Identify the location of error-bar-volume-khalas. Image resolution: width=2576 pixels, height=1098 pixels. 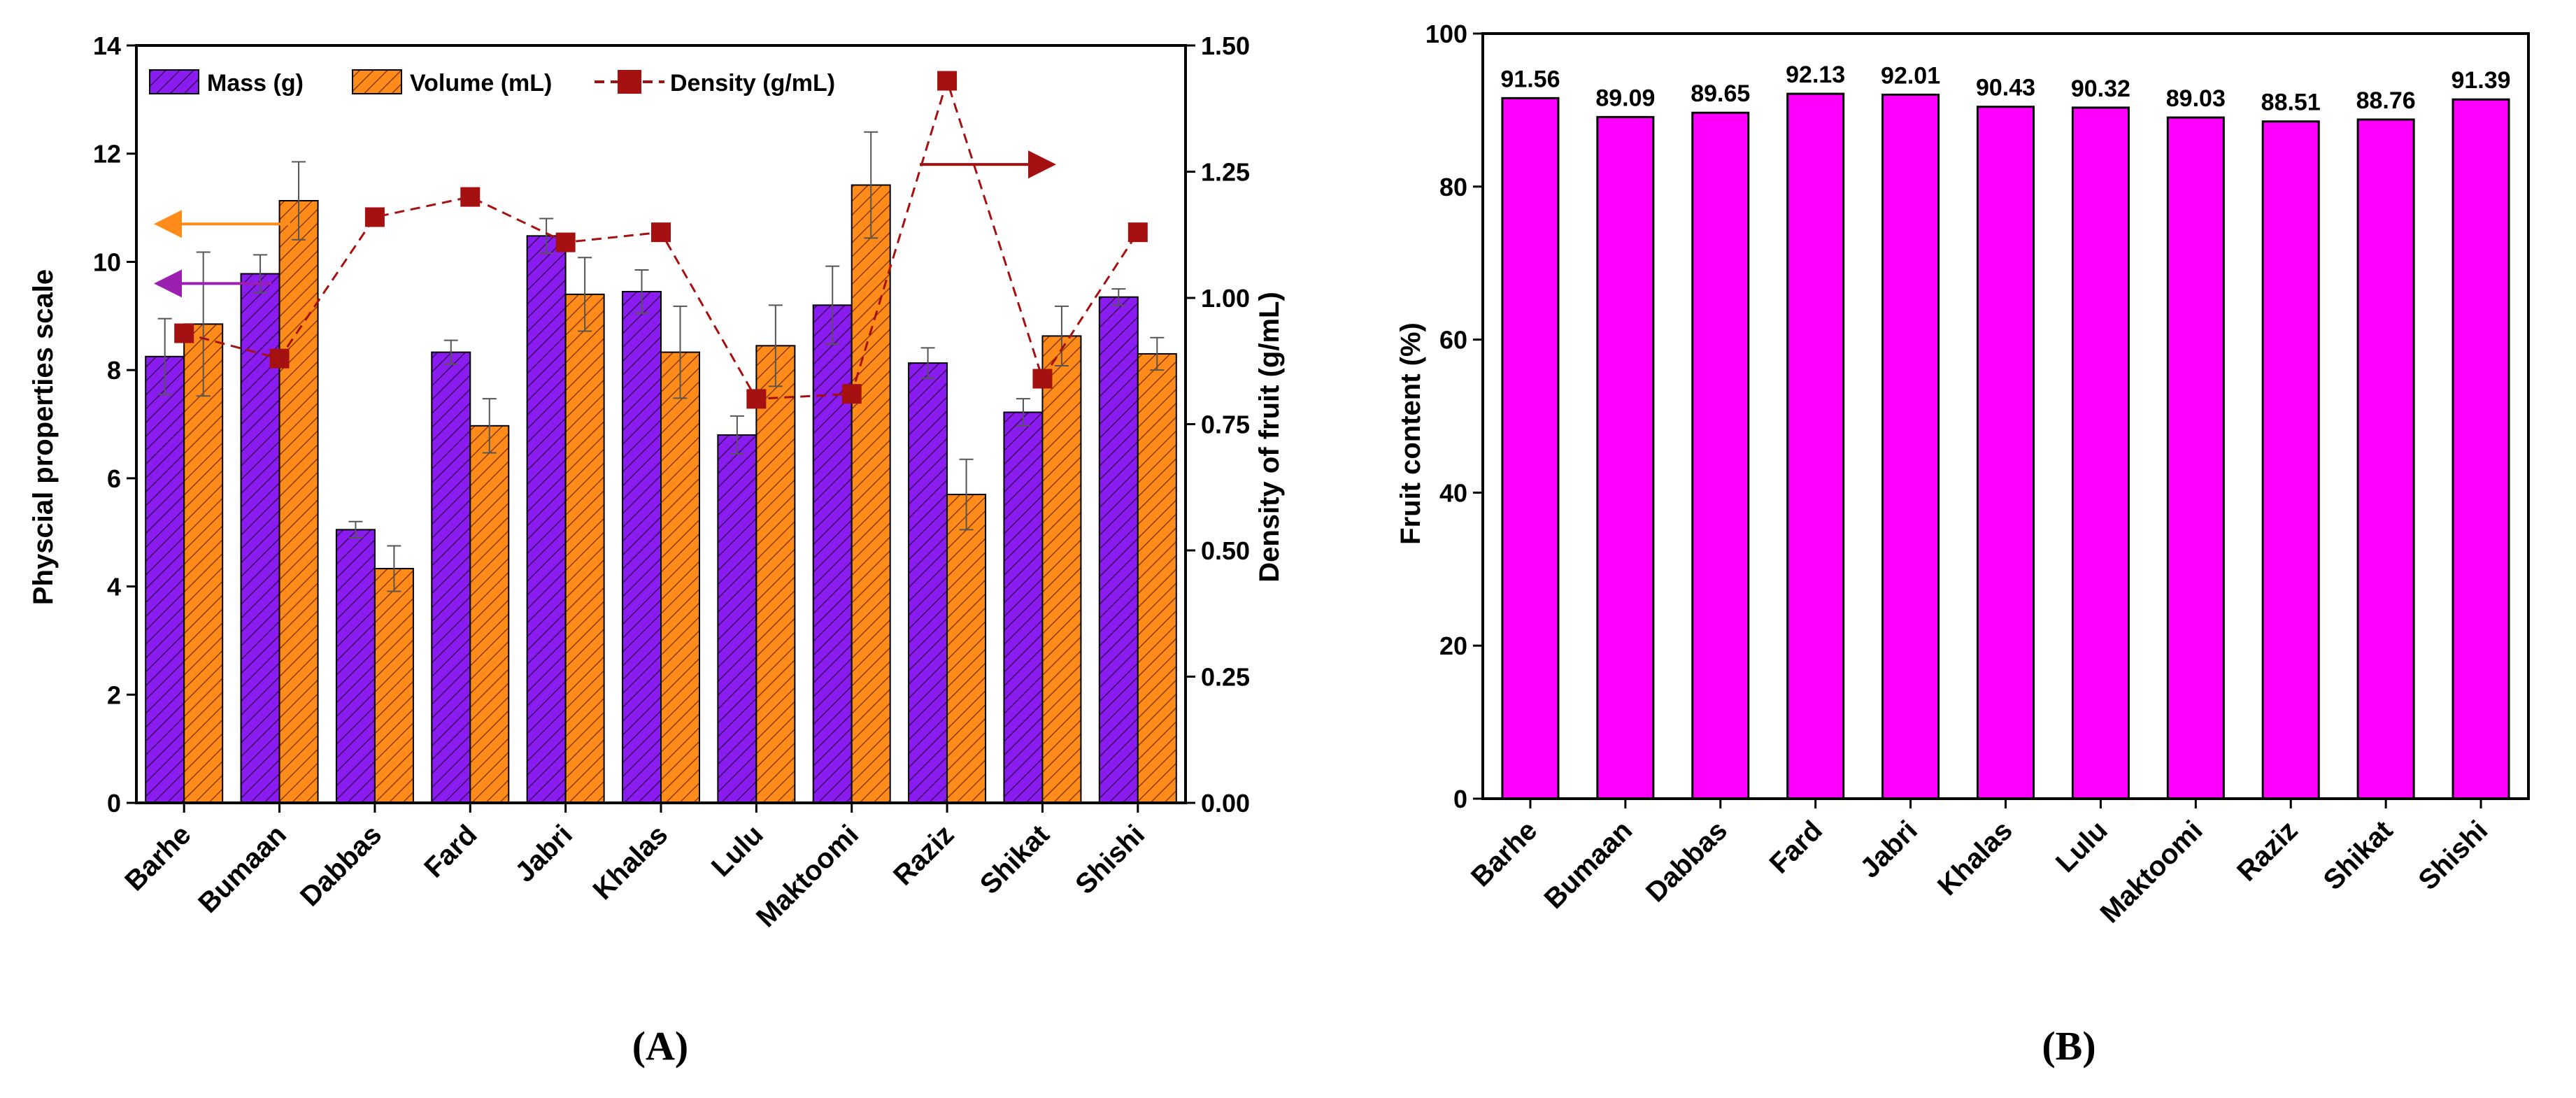
(680, 352).